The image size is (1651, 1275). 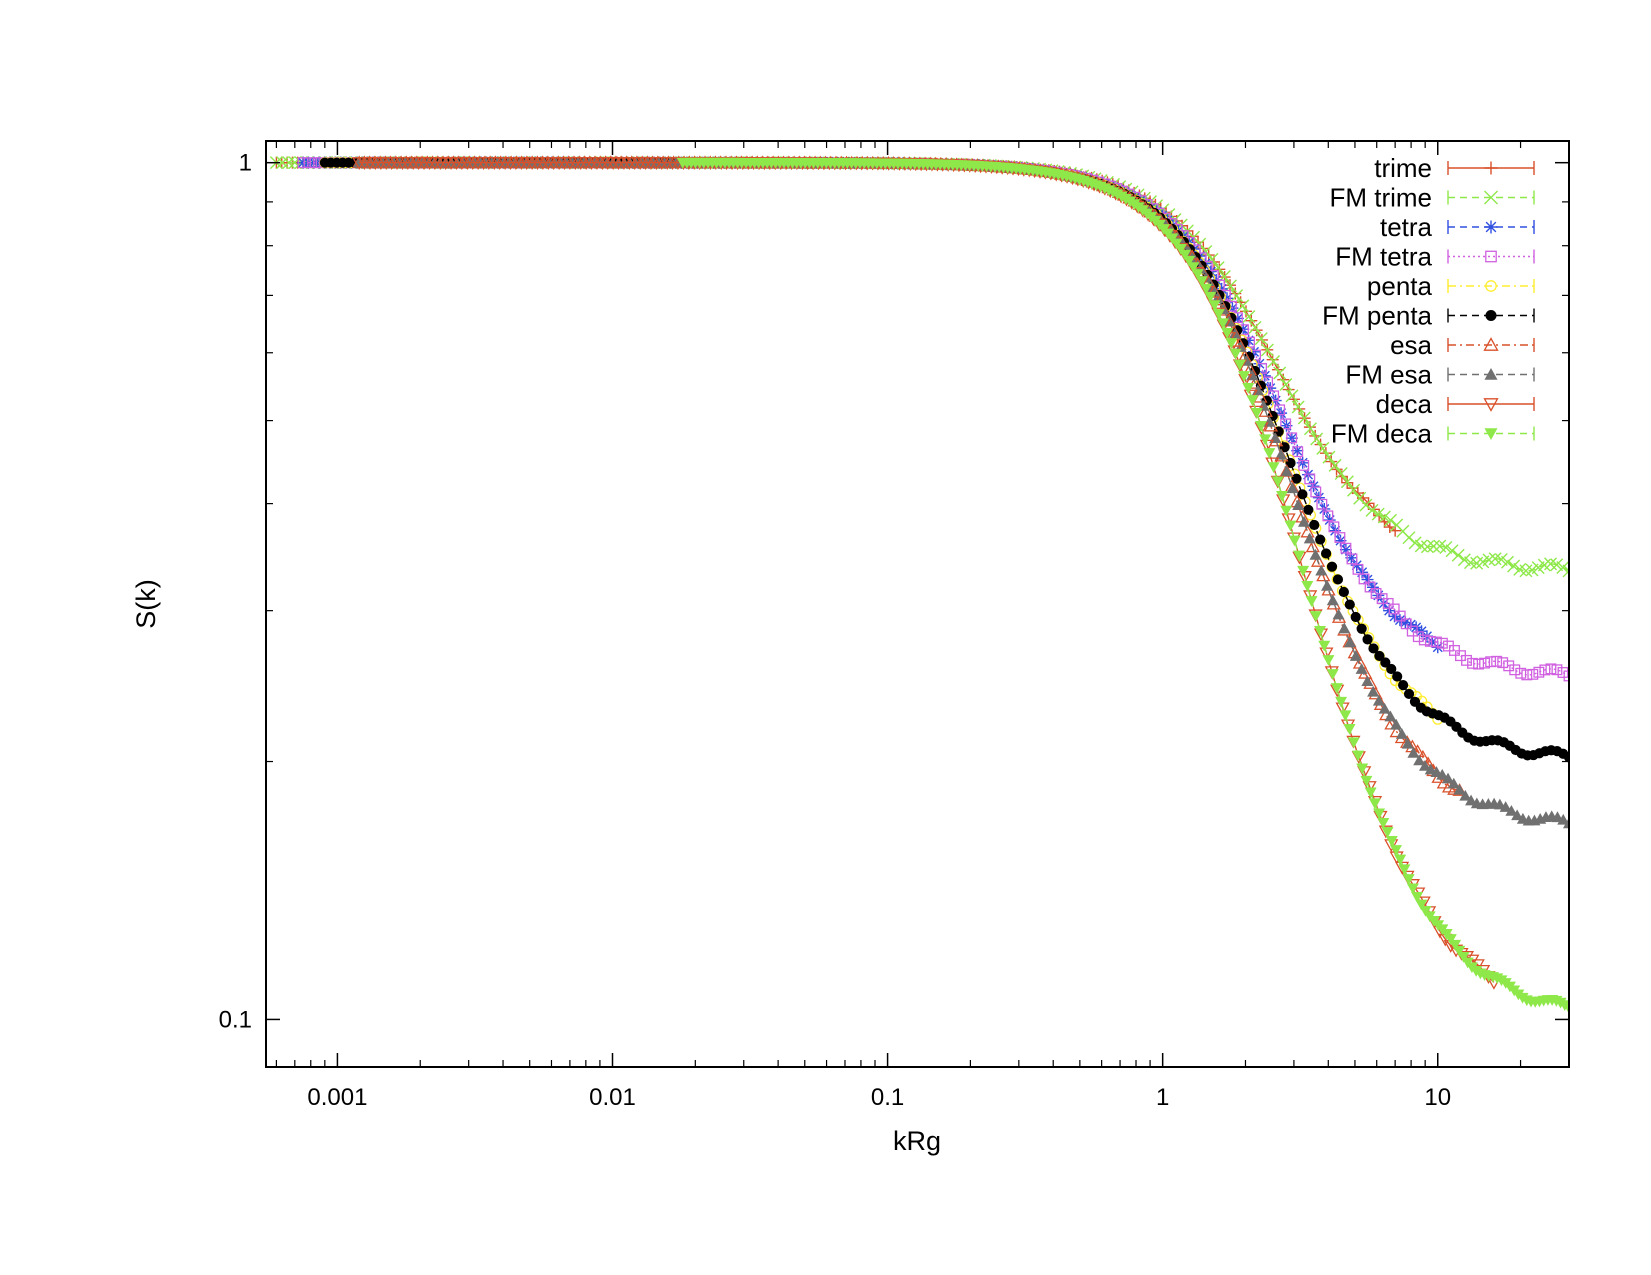 I want to click on legend-label: esa, so click(x=1411, y=345).